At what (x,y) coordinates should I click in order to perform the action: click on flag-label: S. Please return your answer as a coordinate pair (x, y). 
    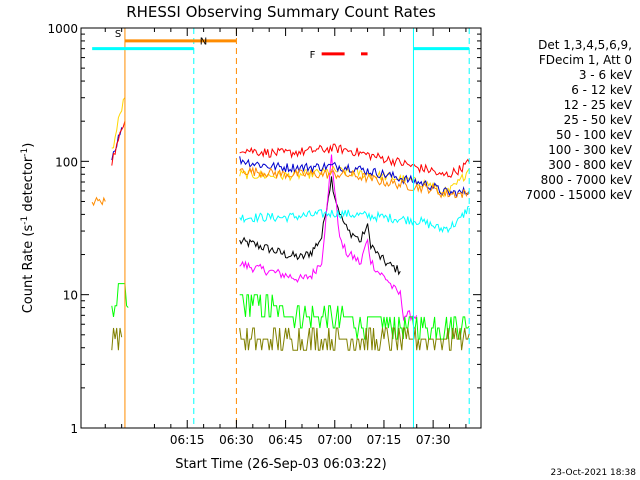
    Looking at the image, I should click on (118, 34).